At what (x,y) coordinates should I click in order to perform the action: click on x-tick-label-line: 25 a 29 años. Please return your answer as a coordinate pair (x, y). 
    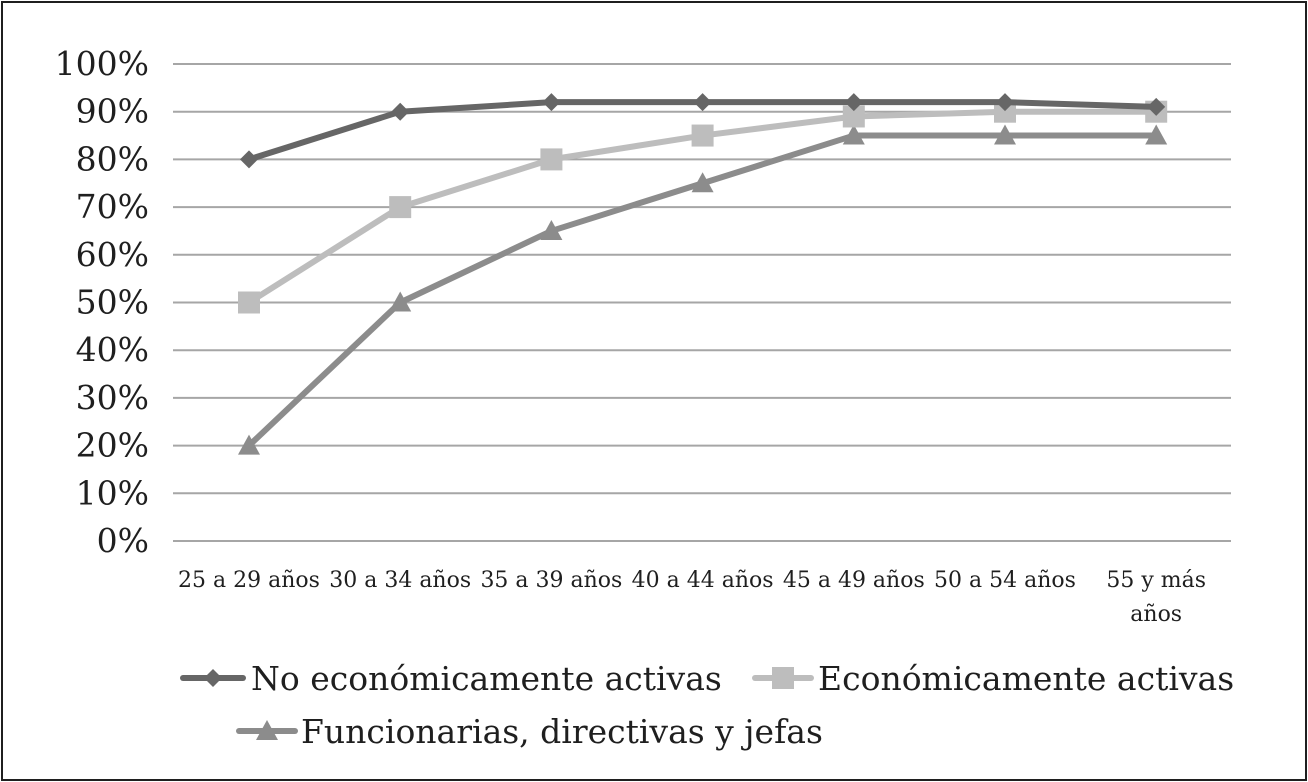
    Looking at the image, I should click on (249, 580).